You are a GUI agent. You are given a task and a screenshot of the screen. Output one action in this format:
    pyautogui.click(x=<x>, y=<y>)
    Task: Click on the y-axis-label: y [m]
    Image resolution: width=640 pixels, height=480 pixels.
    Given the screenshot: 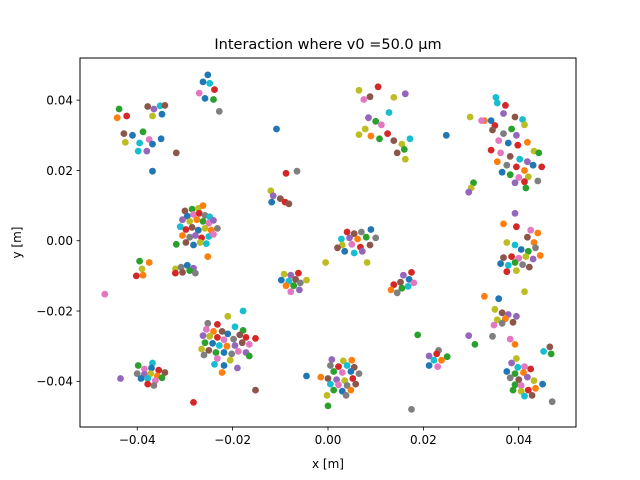 What is the action you would take?
    pyautogui.click(x=17, y=243)
    